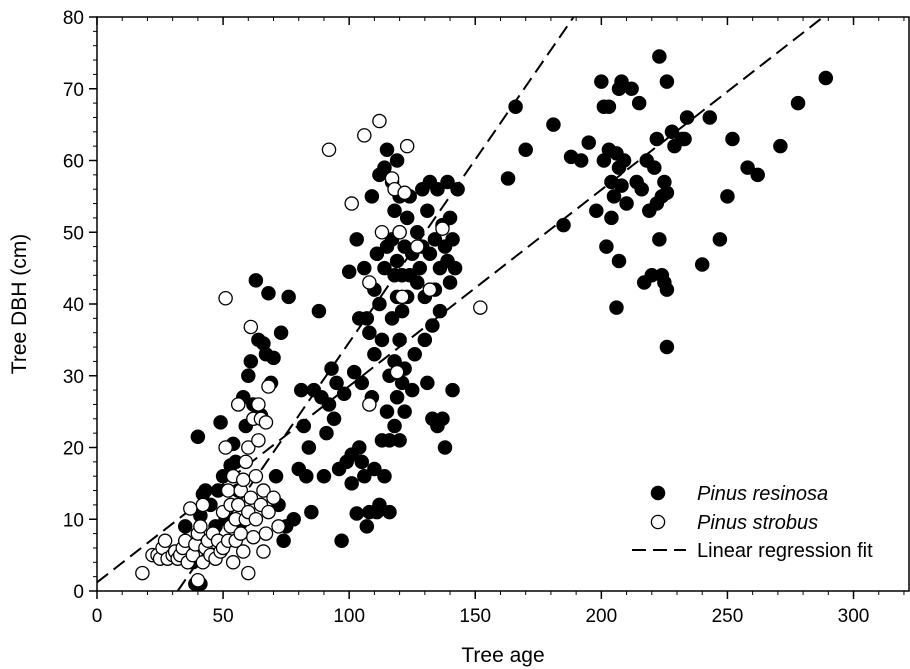 Image resolution: width=910 pixels, height=669 pixels. Describe the element at coordinates (502, 655) in the screenshot. I see `x-axis-title: Tree age` at that location.